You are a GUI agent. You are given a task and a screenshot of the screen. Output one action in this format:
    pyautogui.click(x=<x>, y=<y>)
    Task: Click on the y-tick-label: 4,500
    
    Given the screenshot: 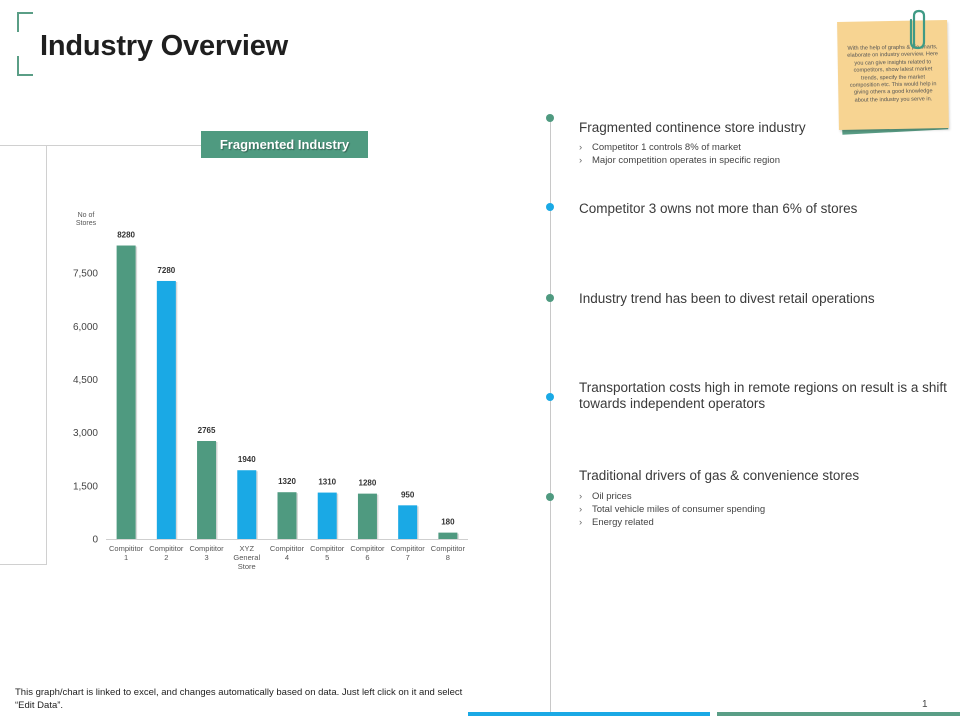 What is the action you would take?
    pyautogui.click(x=85, y=380)
    